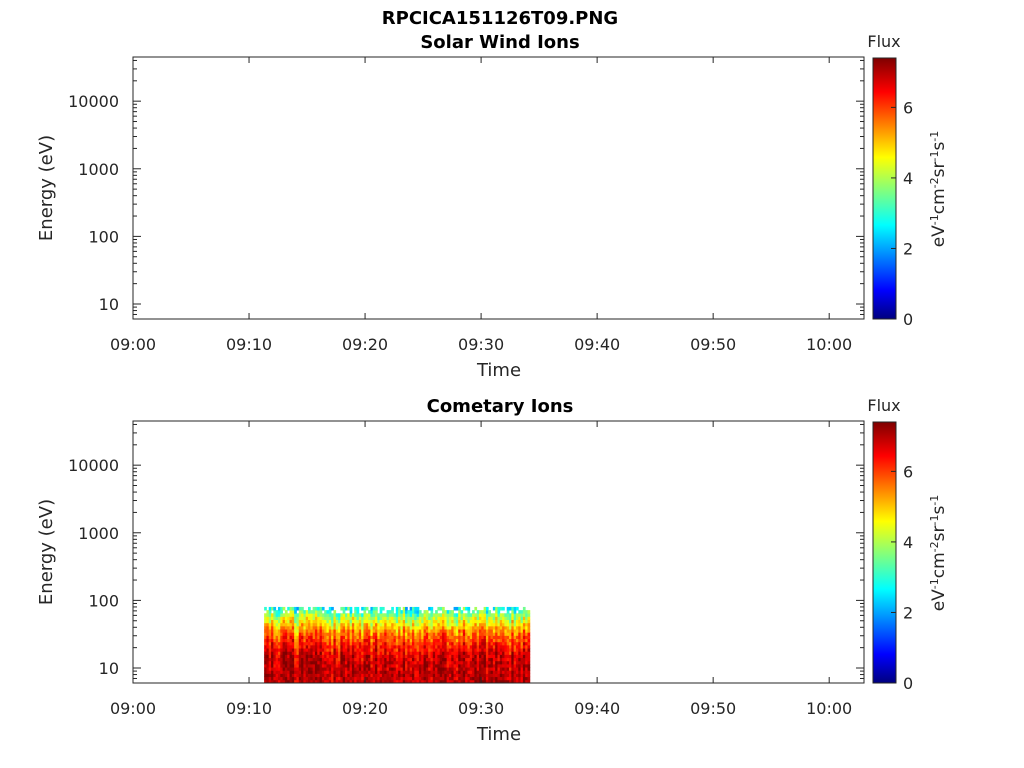  Describe the element at coordinates (908, 107) in the screenshot. I see `colorbar-tick-label: 6` at that location.